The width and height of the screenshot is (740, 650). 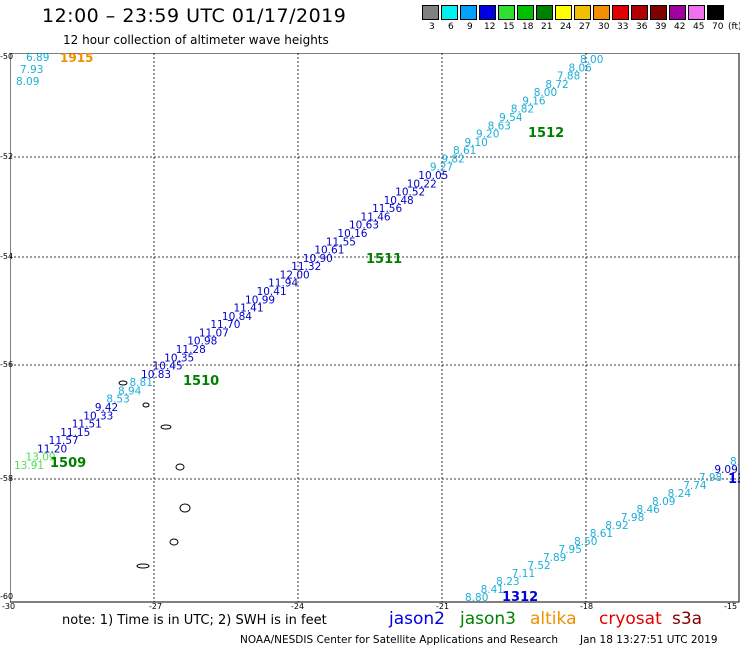 What do you see at coordinates (490, 27) in the screenshot?
I see `color-scale-tick-label: 12` at bounding box center [490, 27].